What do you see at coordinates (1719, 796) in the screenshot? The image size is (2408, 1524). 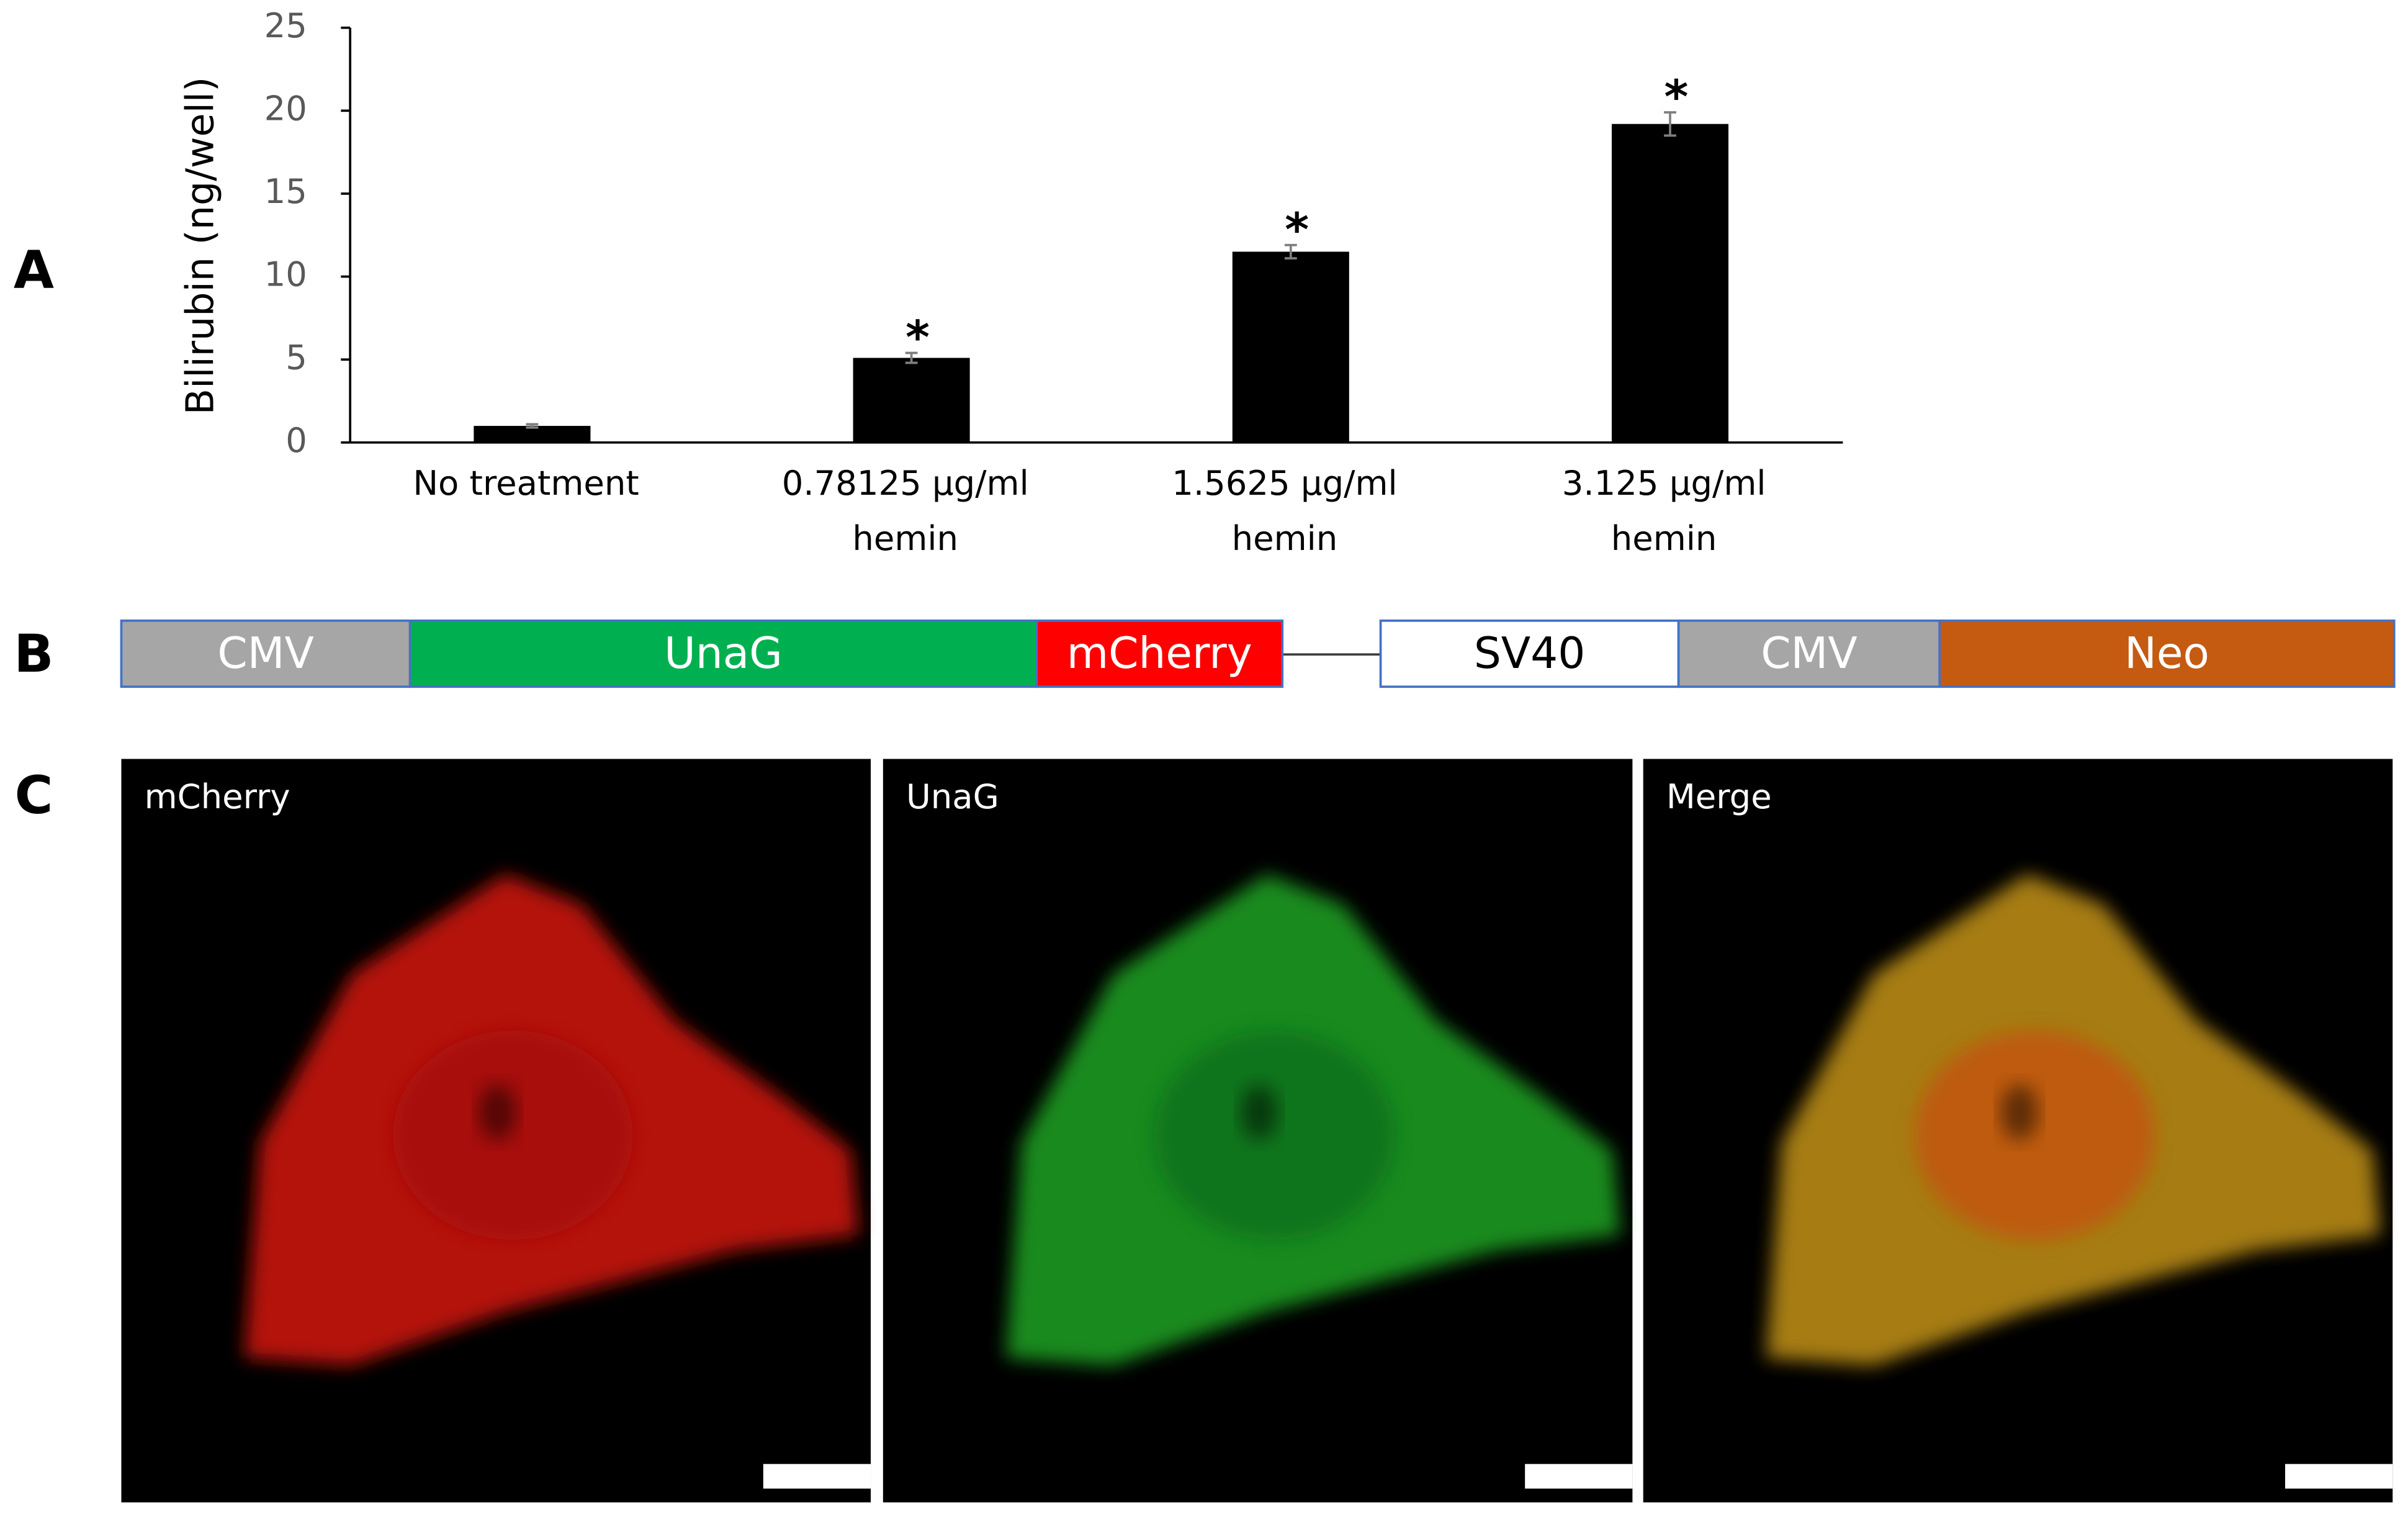 I see `image-label: Merge` at bounding box center [1719, 796].